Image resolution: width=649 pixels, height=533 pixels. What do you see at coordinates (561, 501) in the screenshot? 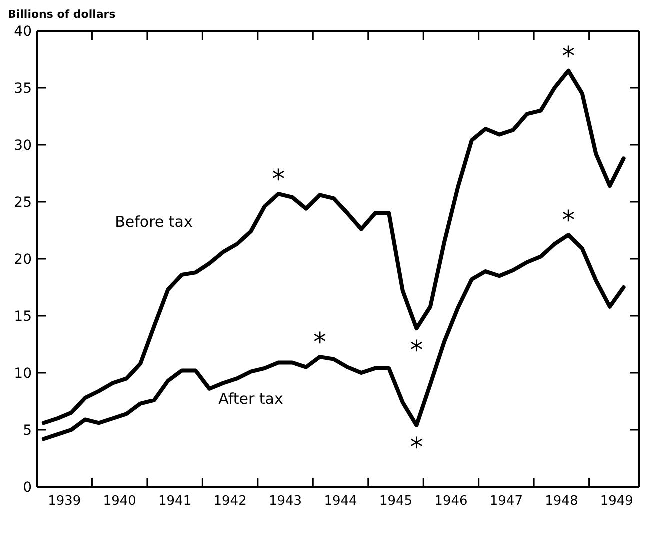
I see `x-tick-label: 1948` at bounding box center [561, 501].